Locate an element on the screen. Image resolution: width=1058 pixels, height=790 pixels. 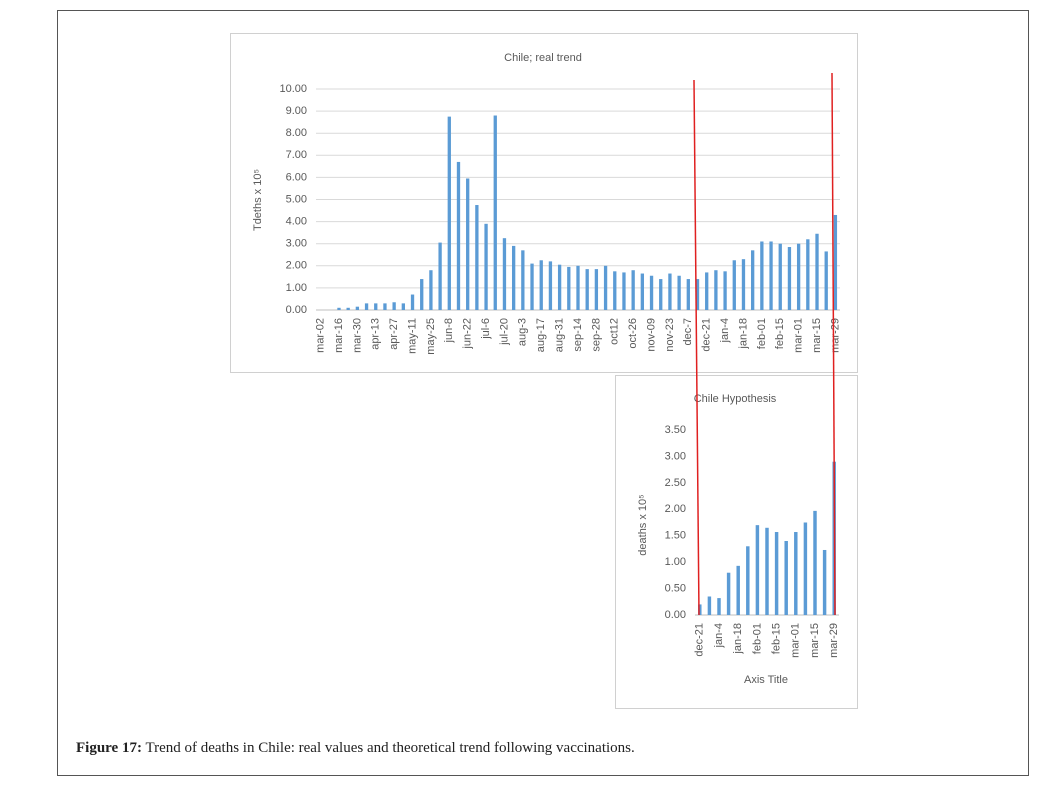
x-tick-label: apr-27 is located at coordinates (394, 334).